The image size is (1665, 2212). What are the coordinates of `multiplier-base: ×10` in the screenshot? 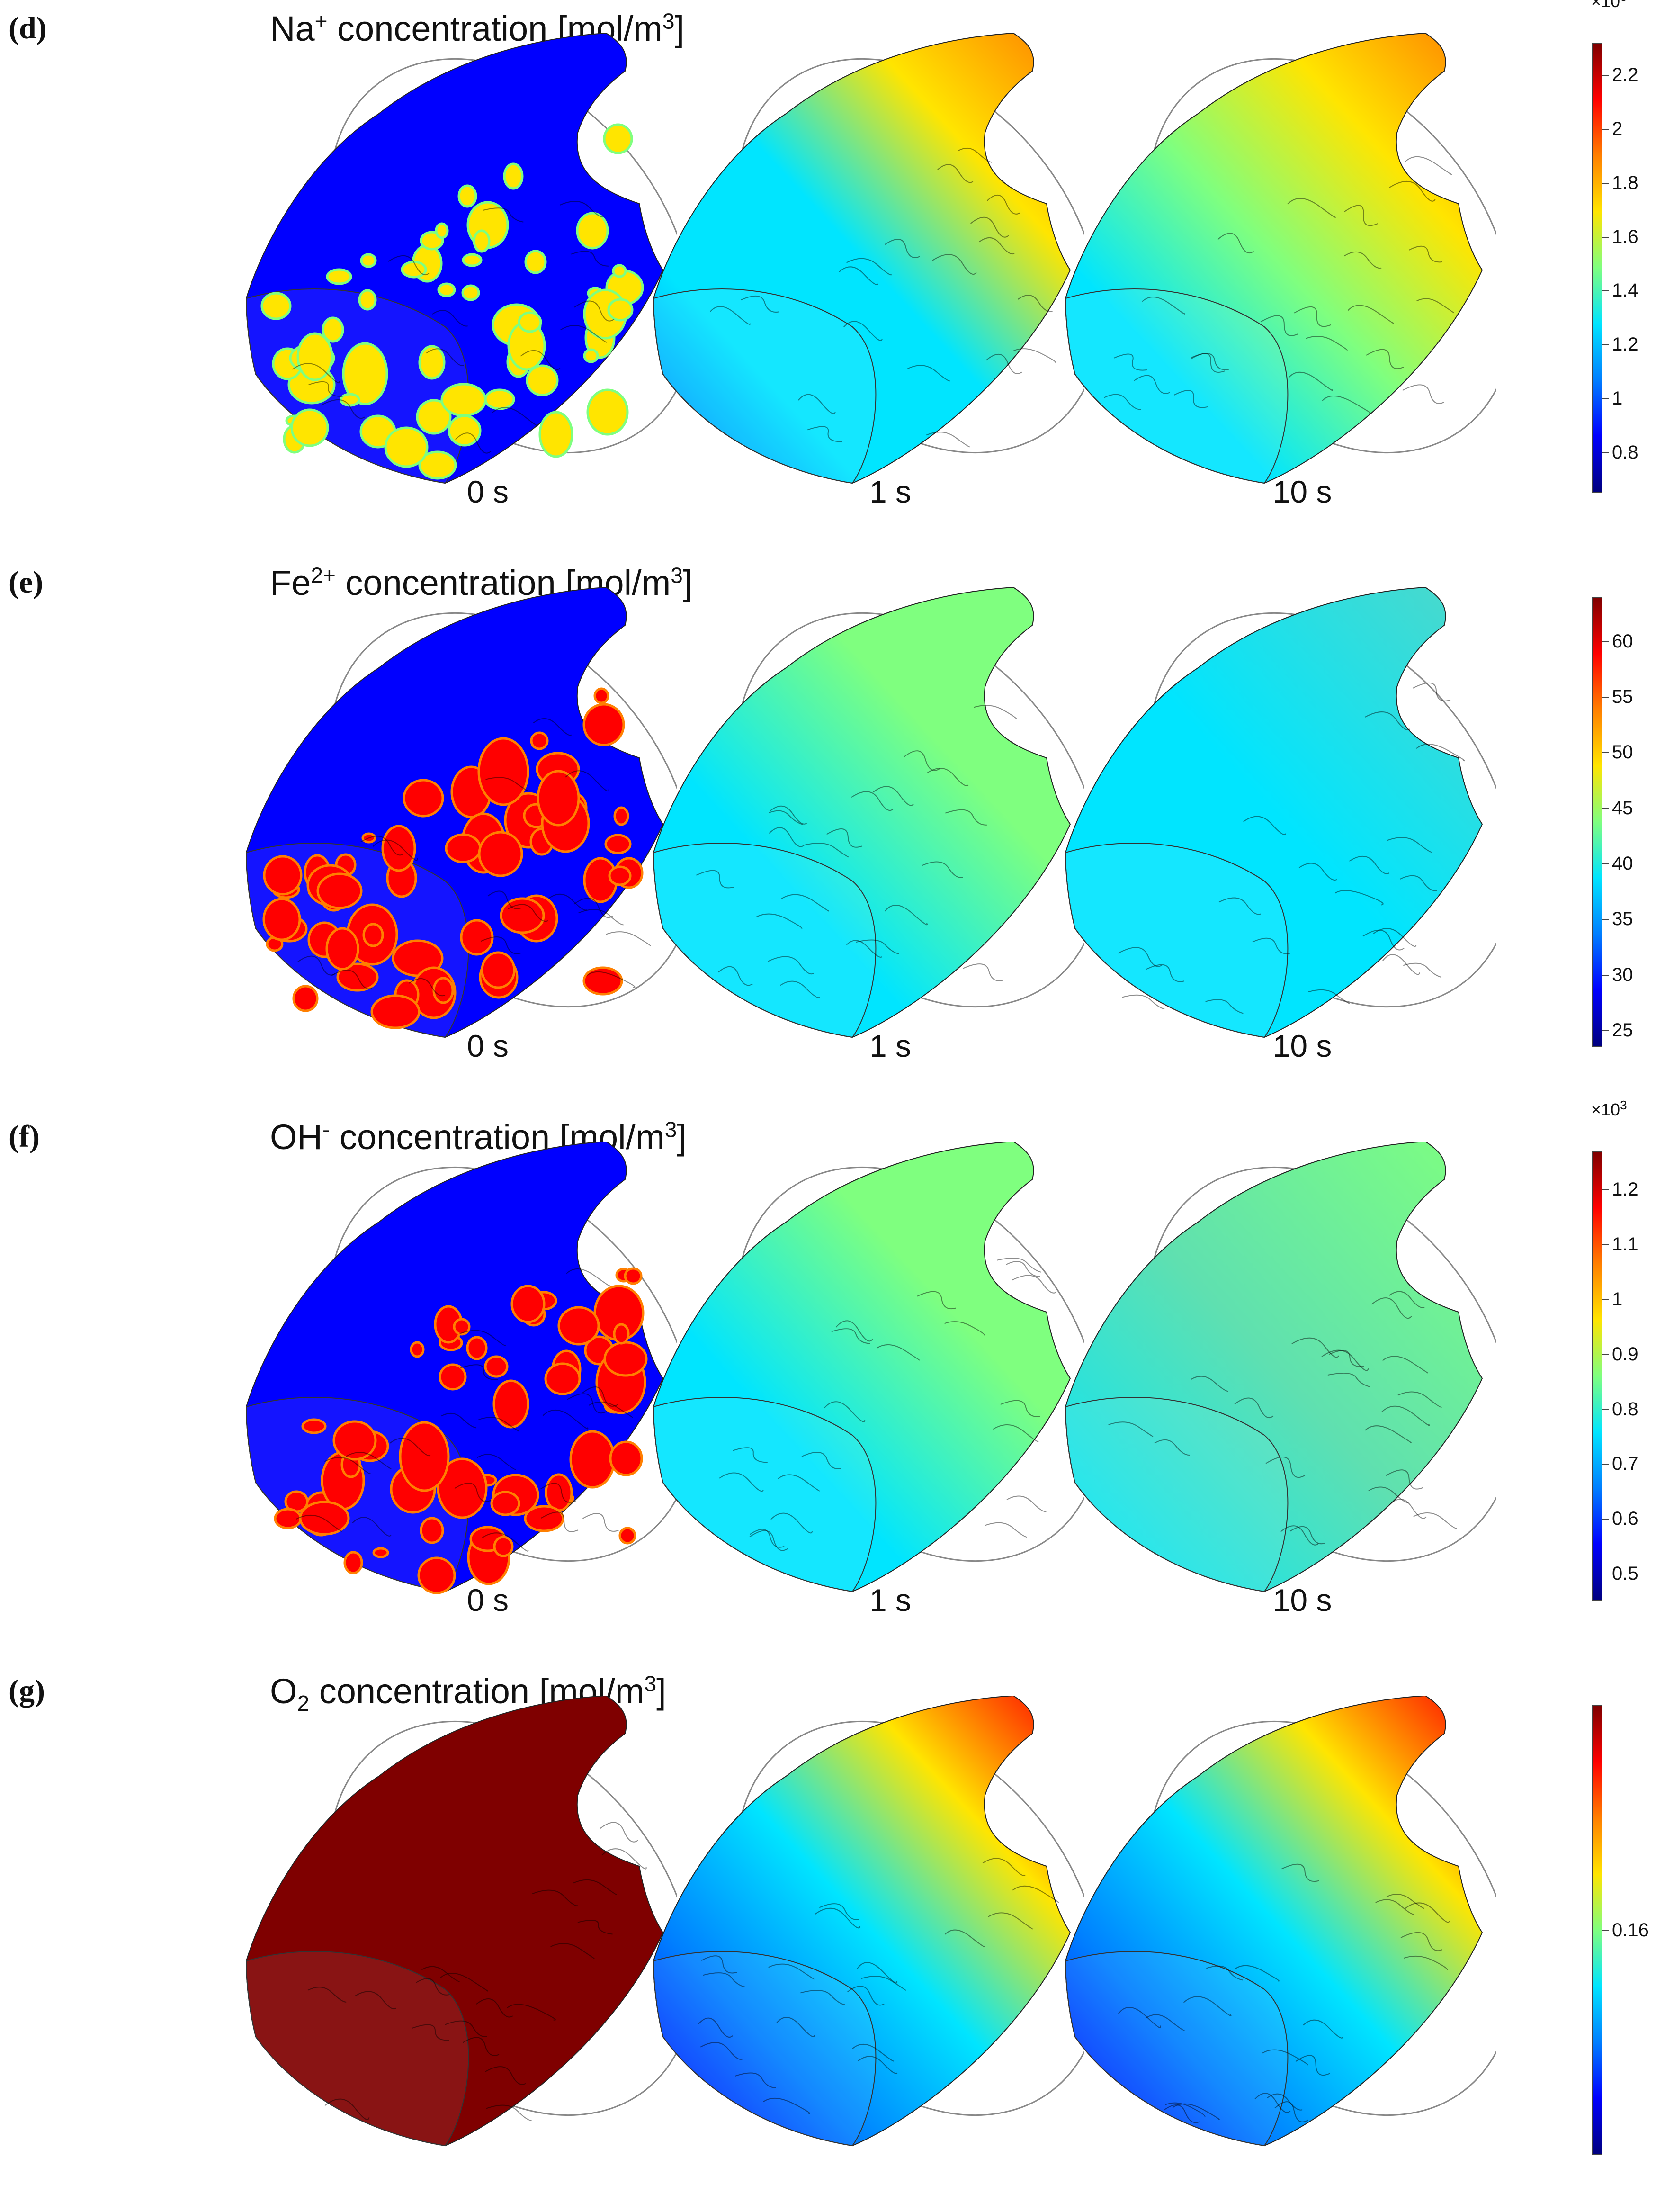 It's located at (1606, 6).